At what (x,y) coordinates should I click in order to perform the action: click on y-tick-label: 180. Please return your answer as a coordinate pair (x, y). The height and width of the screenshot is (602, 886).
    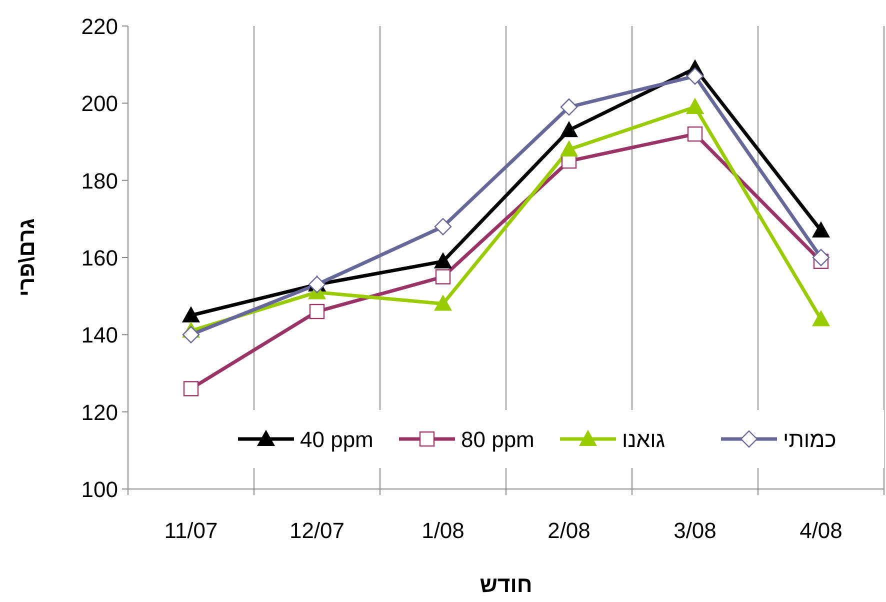
    Looking at the image, I should click on (99, 181).